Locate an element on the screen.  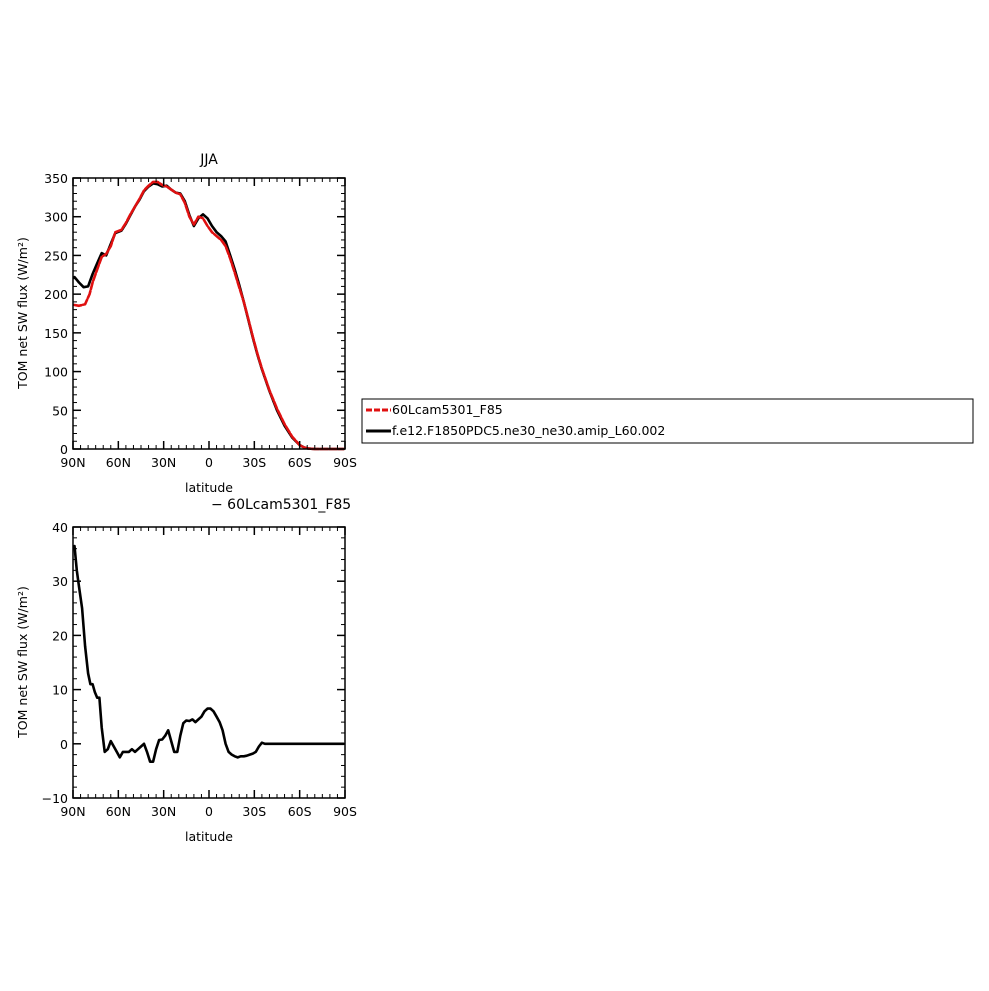
series-line-60lcam5301-f85 is located at coordinates (209, 315).